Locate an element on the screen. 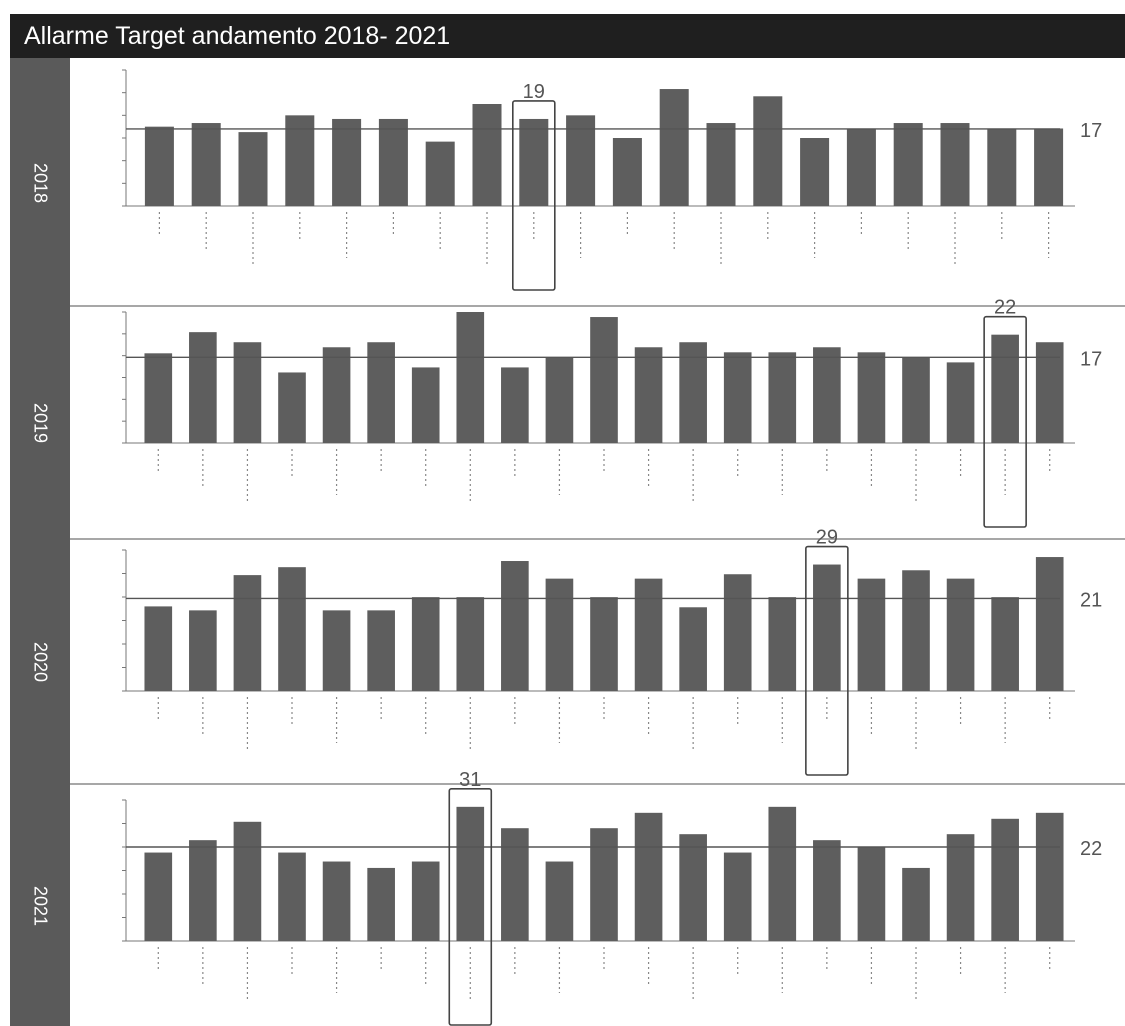 The image size is (1125, 1026). highlight-label-2021: 31 is located at coordinates (470, 780).